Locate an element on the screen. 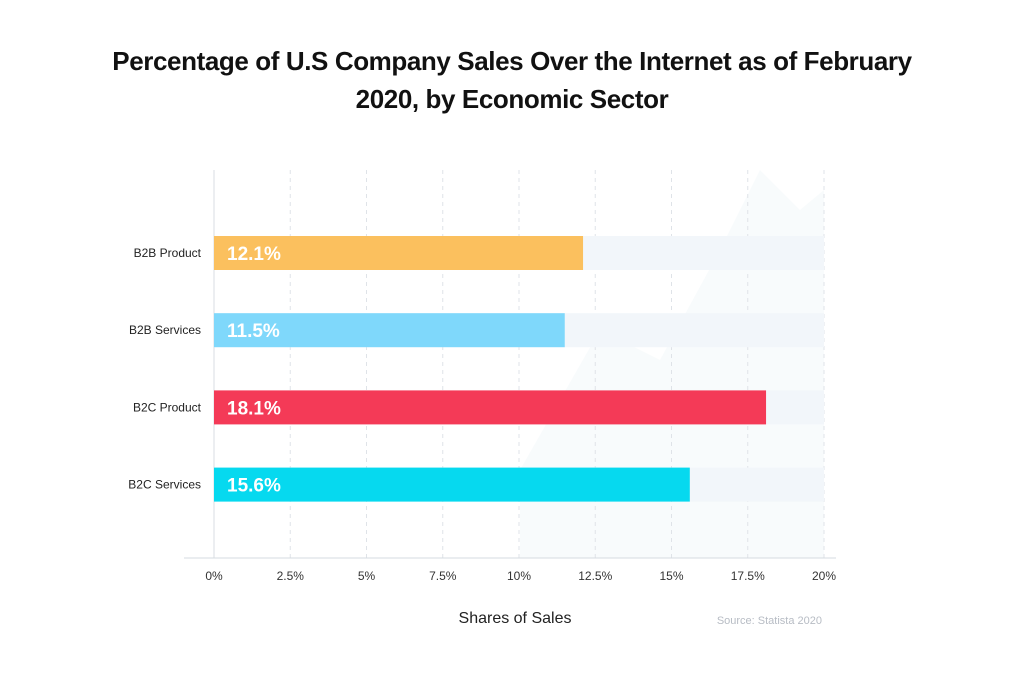 The height and width of the screenshot is (684, 1024). x-tick-label: 0% is located at coordinates (214, 576).